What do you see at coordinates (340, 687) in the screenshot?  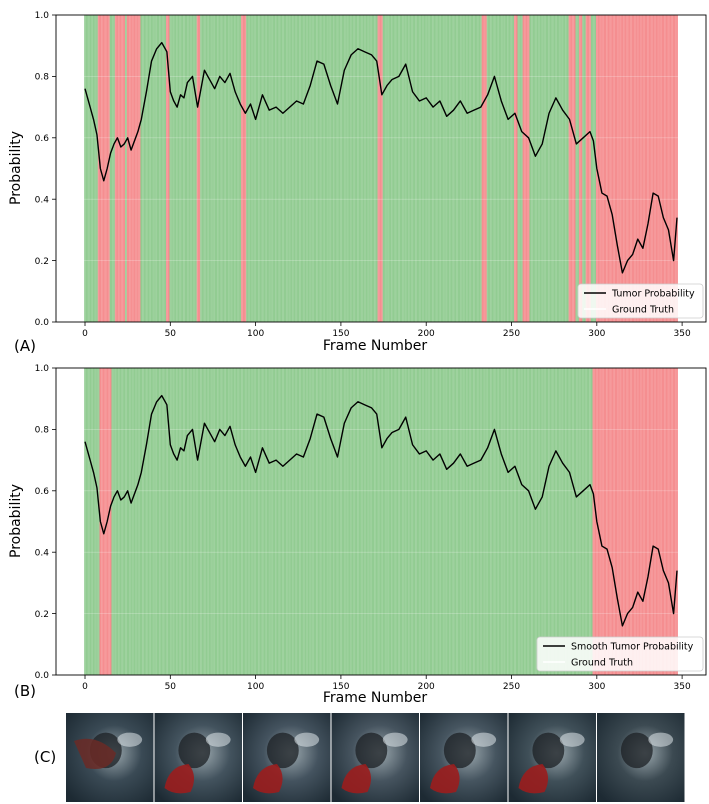 I see `x-tick-label: 150` at bounding box center [340, 687].